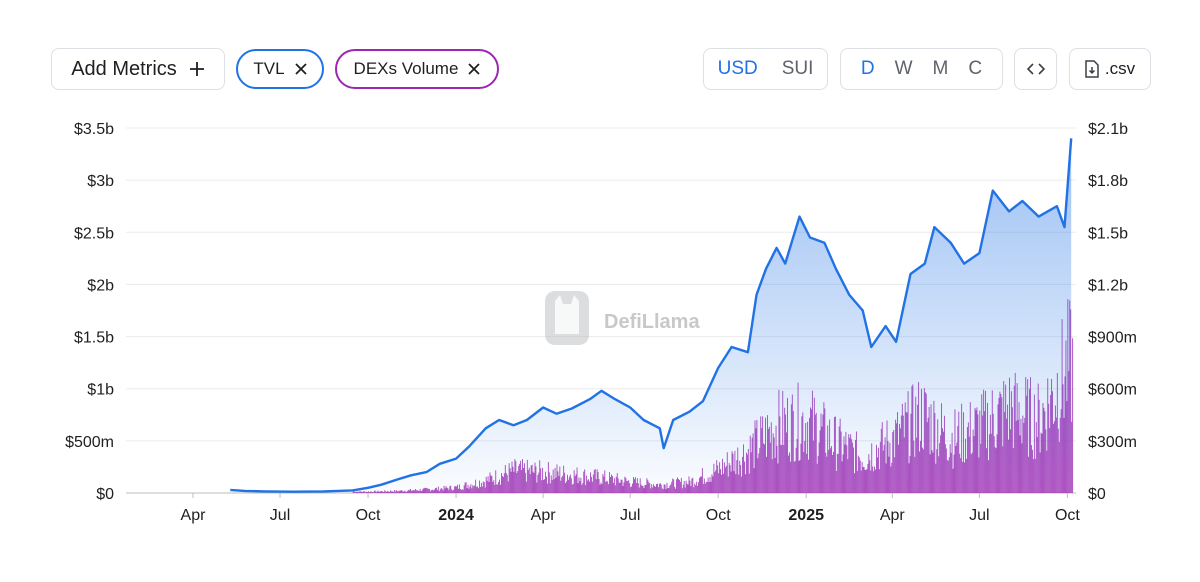  I want to click on y-tick-label-left: $3.5b, so click(94, 129).